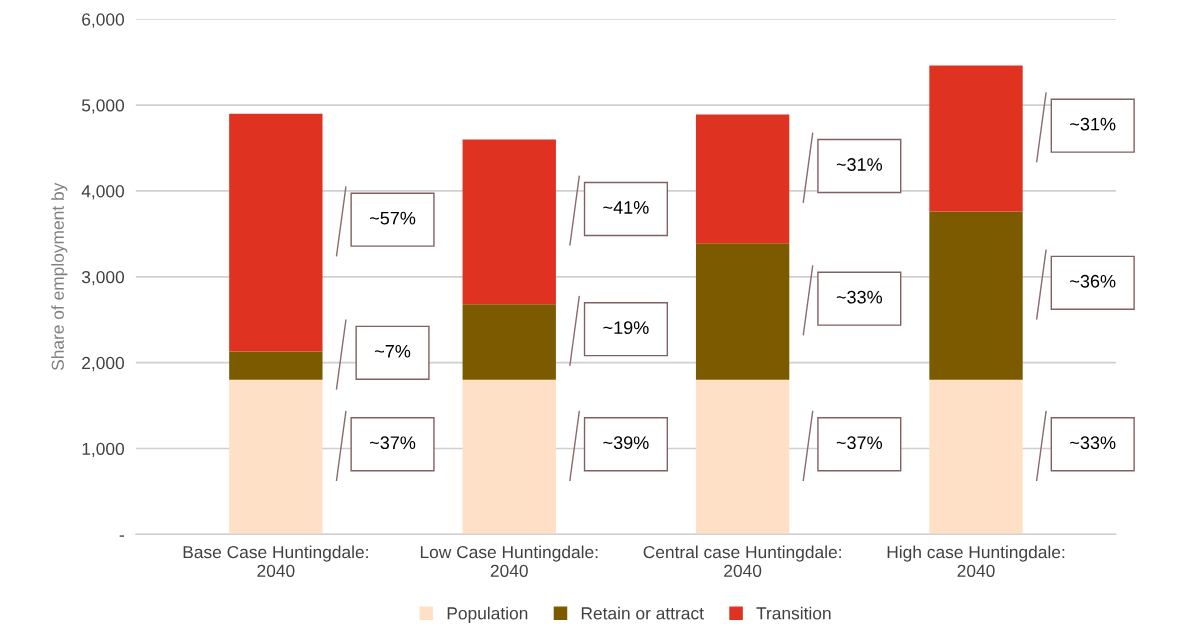  I want to click on annotation: ~39%, so click(626, 443).